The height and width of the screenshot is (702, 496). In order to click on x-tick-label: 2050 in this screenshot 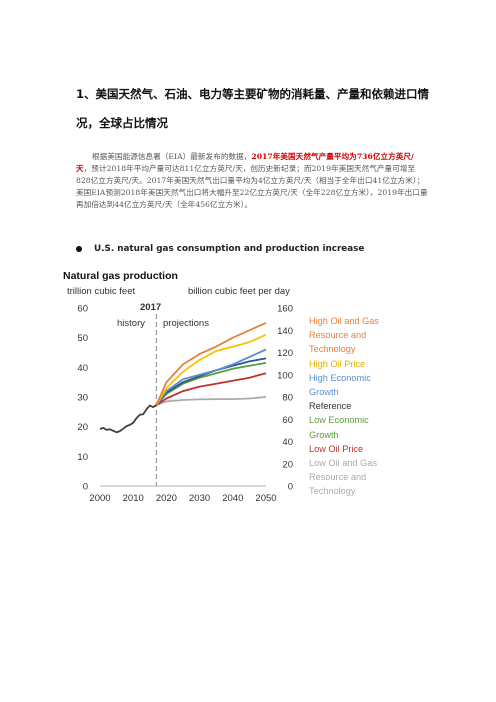, I will do `click(265, 498)`.